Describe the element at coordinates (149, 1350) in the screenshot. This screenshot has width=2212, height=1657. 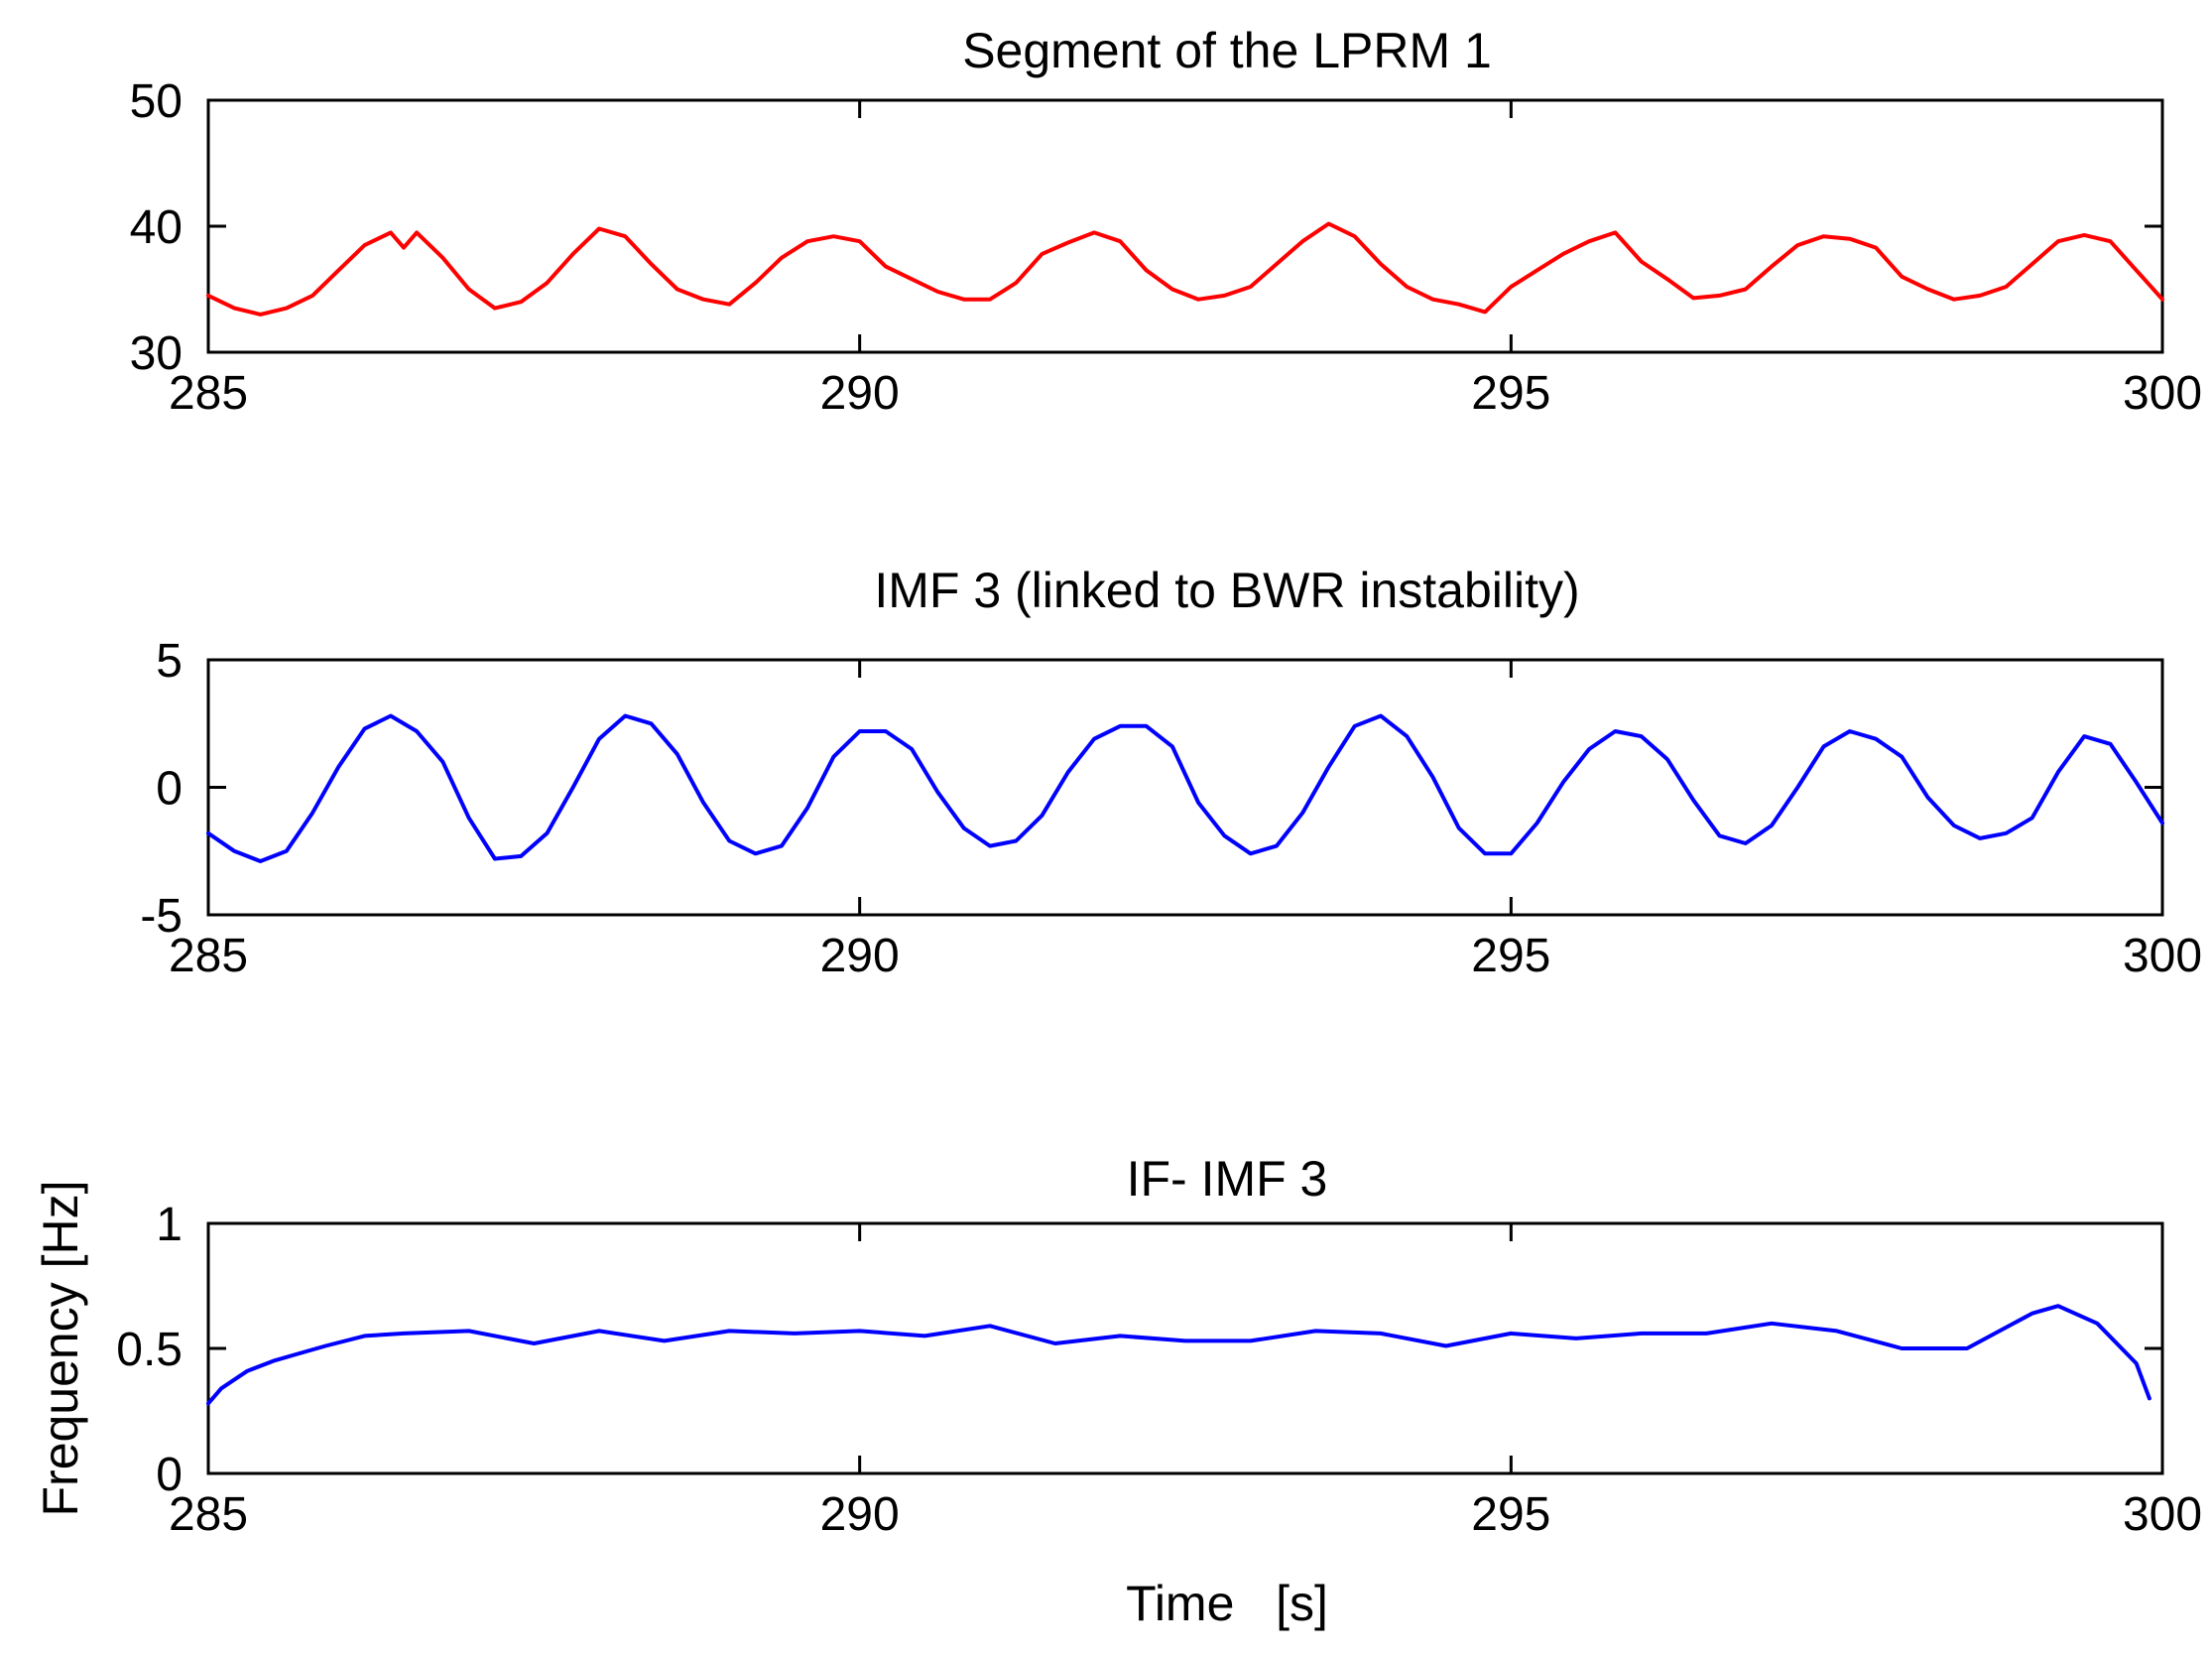
I see `if-imf3-y-tick-label: 0.5` at that location.